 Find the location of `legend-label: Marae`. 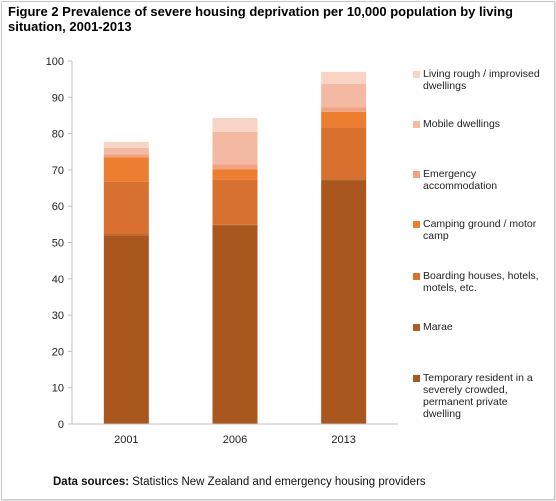

legend-label: Marae is located at coordinates (438, 327).